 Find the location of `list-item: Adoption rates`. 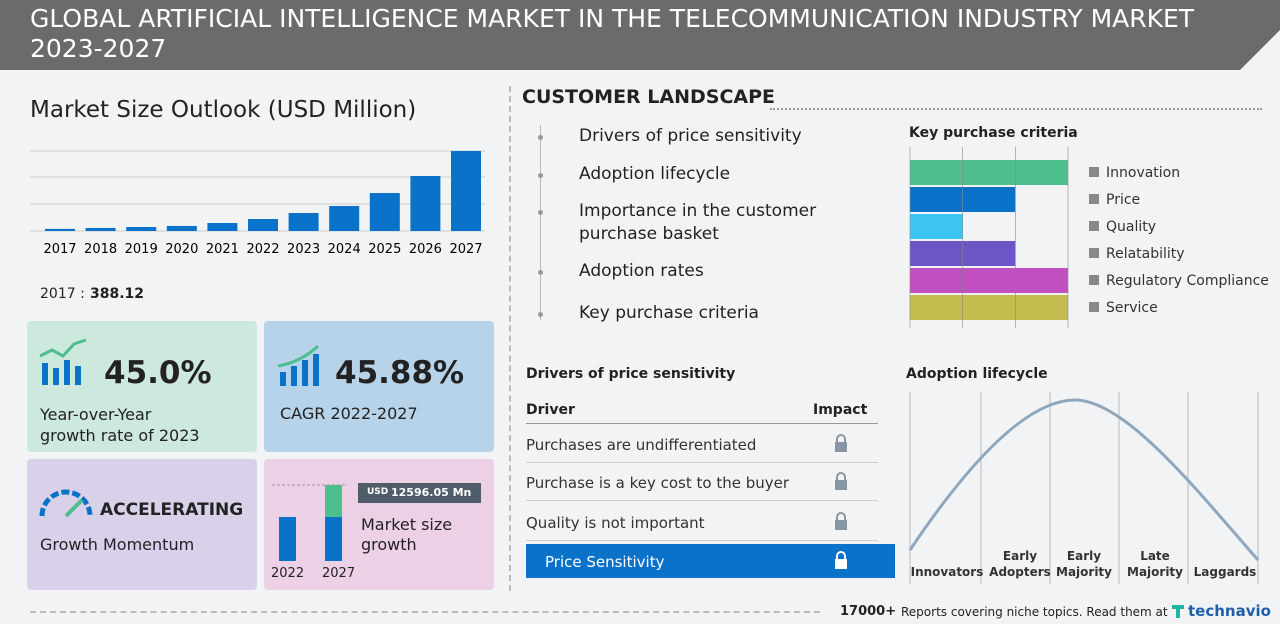

list-item: Adoption rates is located at coordinates (641, 271).